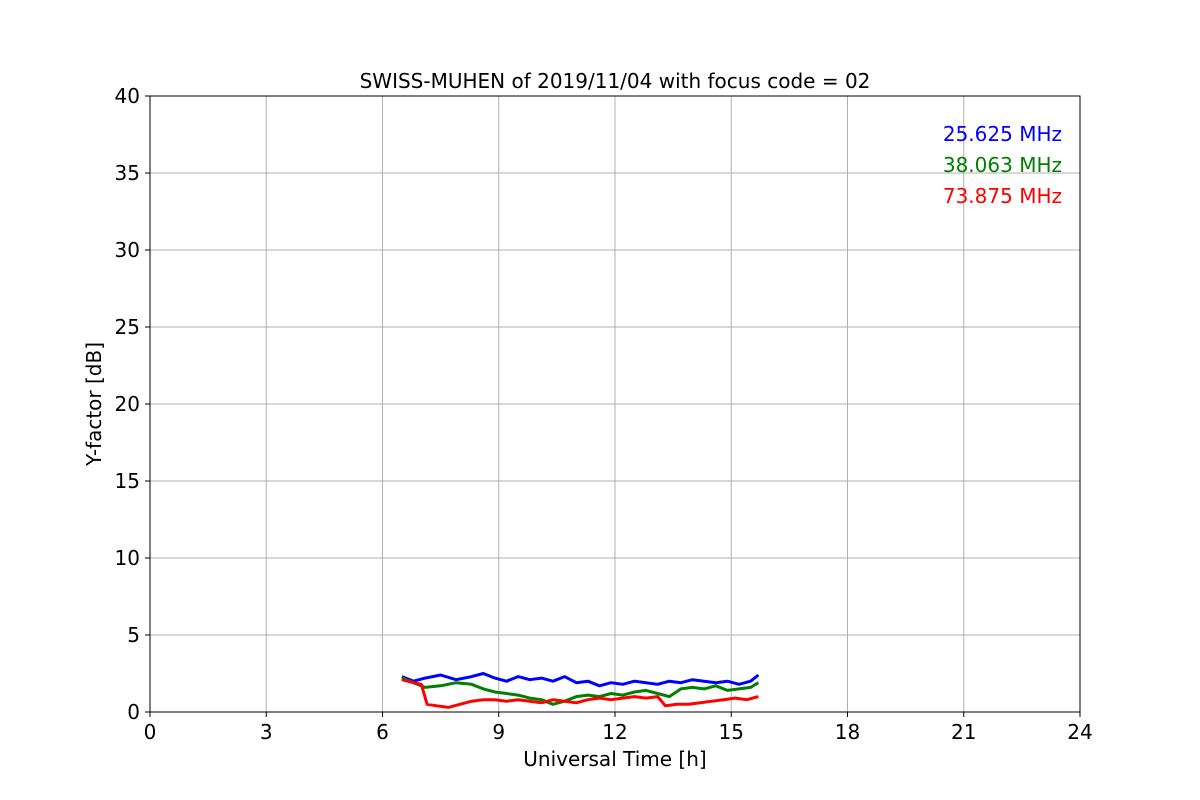  I want to click on legend: 25.625 MHz 38.063 MHz 73.875 MHz, so click(1002, 165).